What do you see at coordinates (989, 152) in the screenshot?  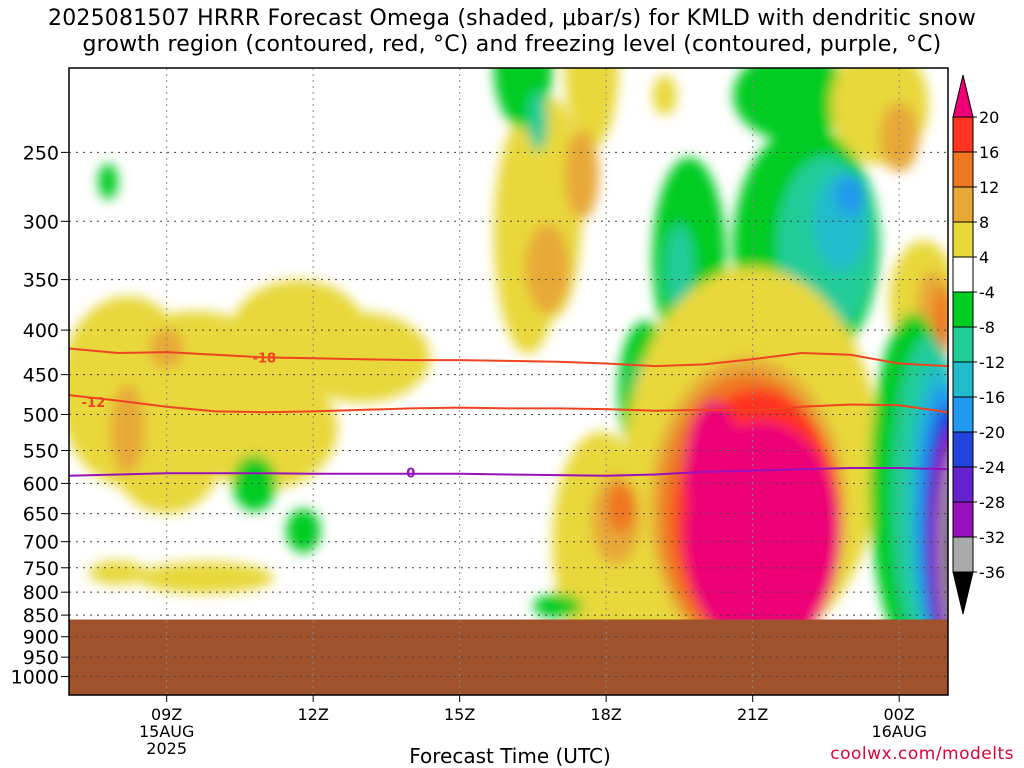 I see `colorbar-label: 16` at bounding box center [989, 152].